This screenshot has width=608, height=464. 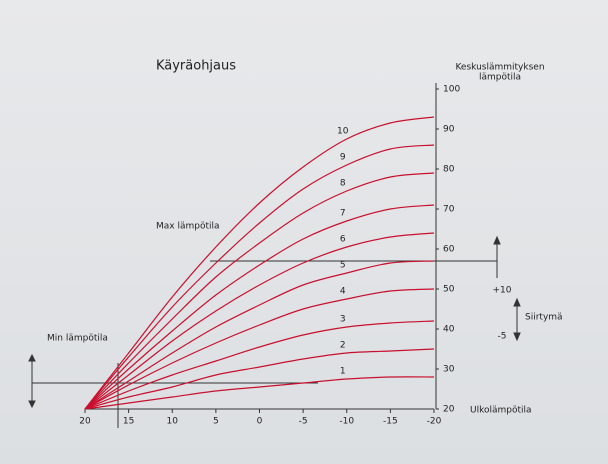 What do you see at coordinates (85, 422) in the screenshot?
I see `x-tick-label: 20` at bounding box center [85, 422].